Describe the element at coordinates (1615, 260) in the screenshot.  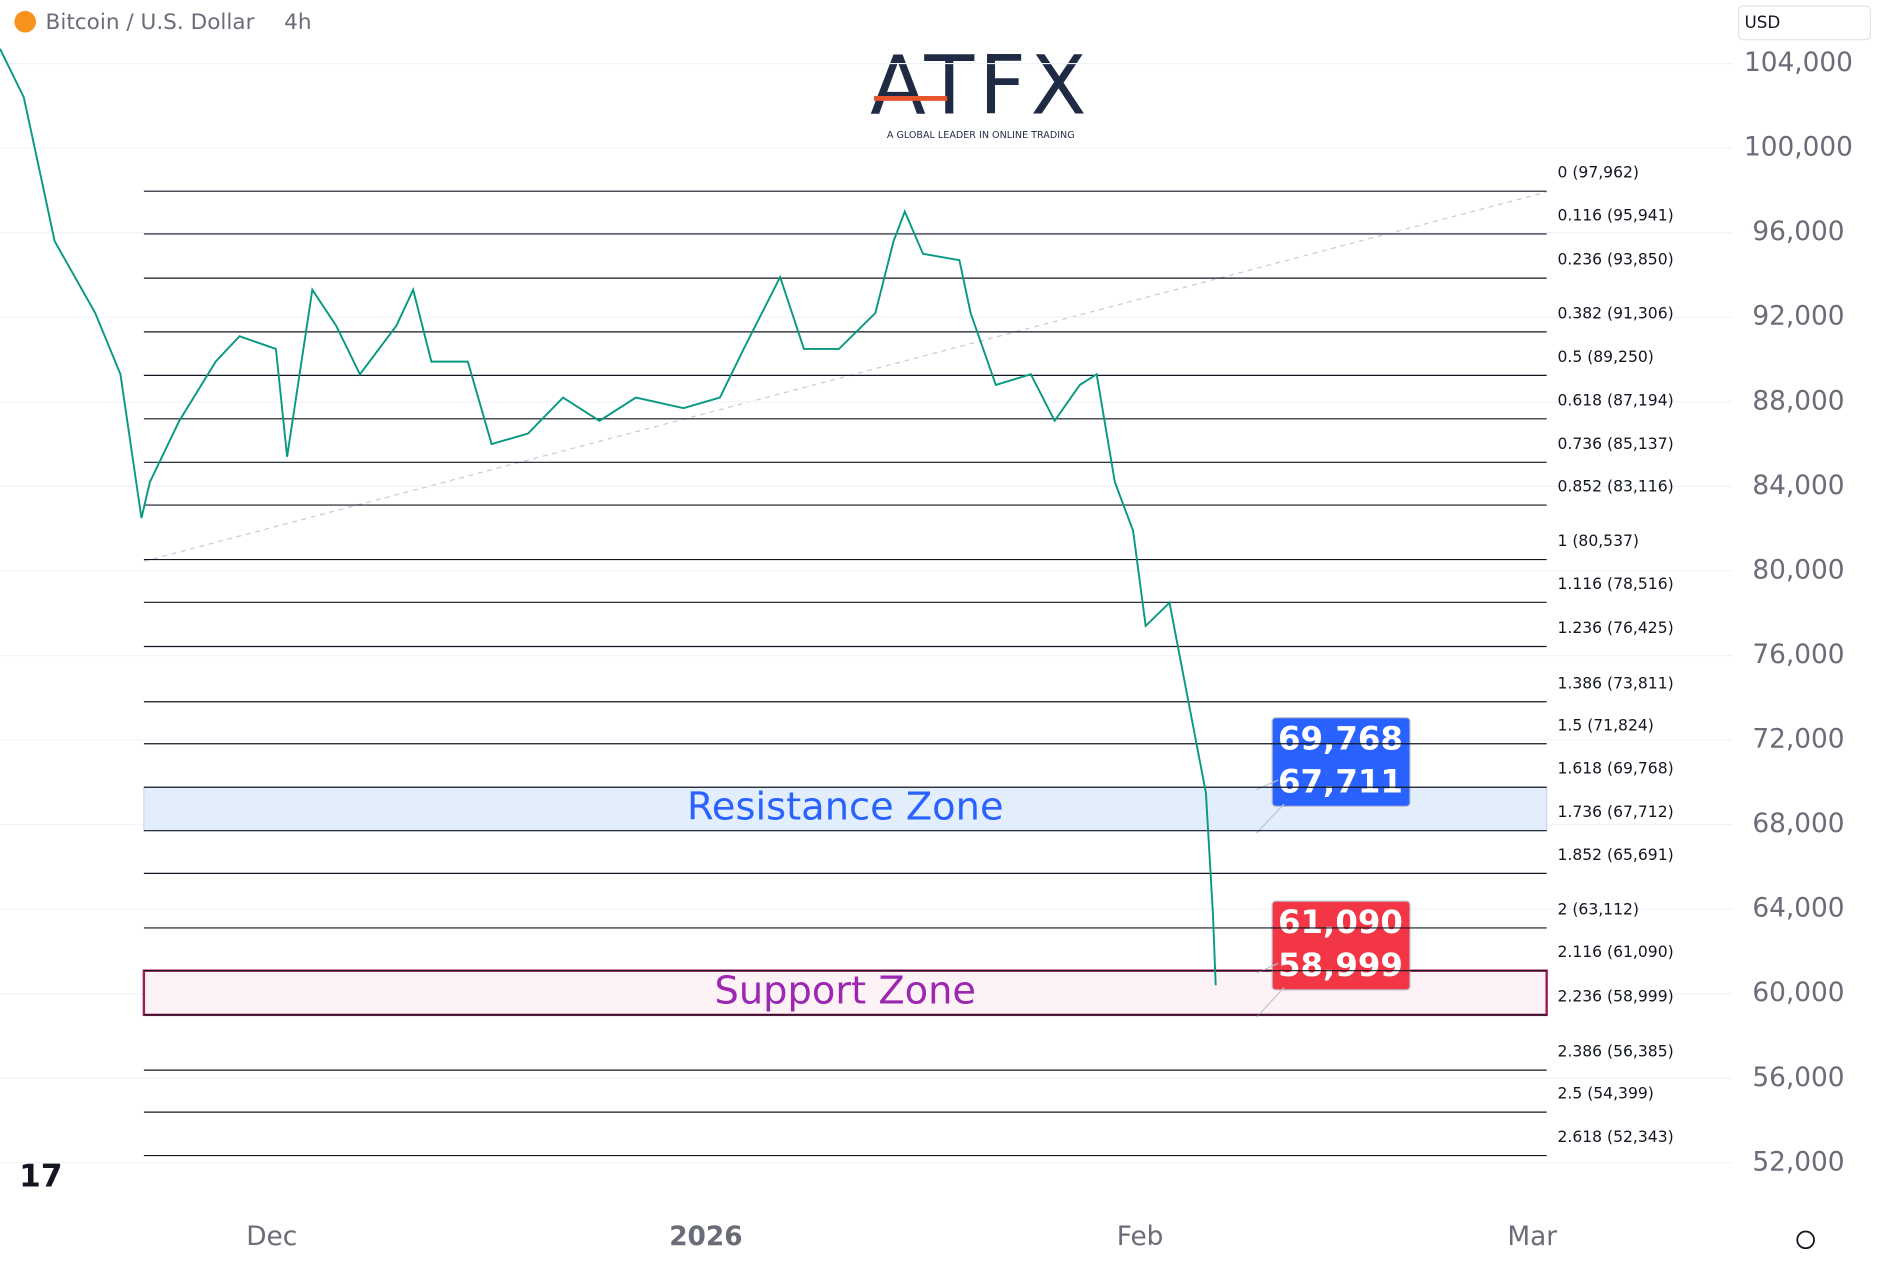
I see `fib-label: 0.236 (93,850)` at that location.